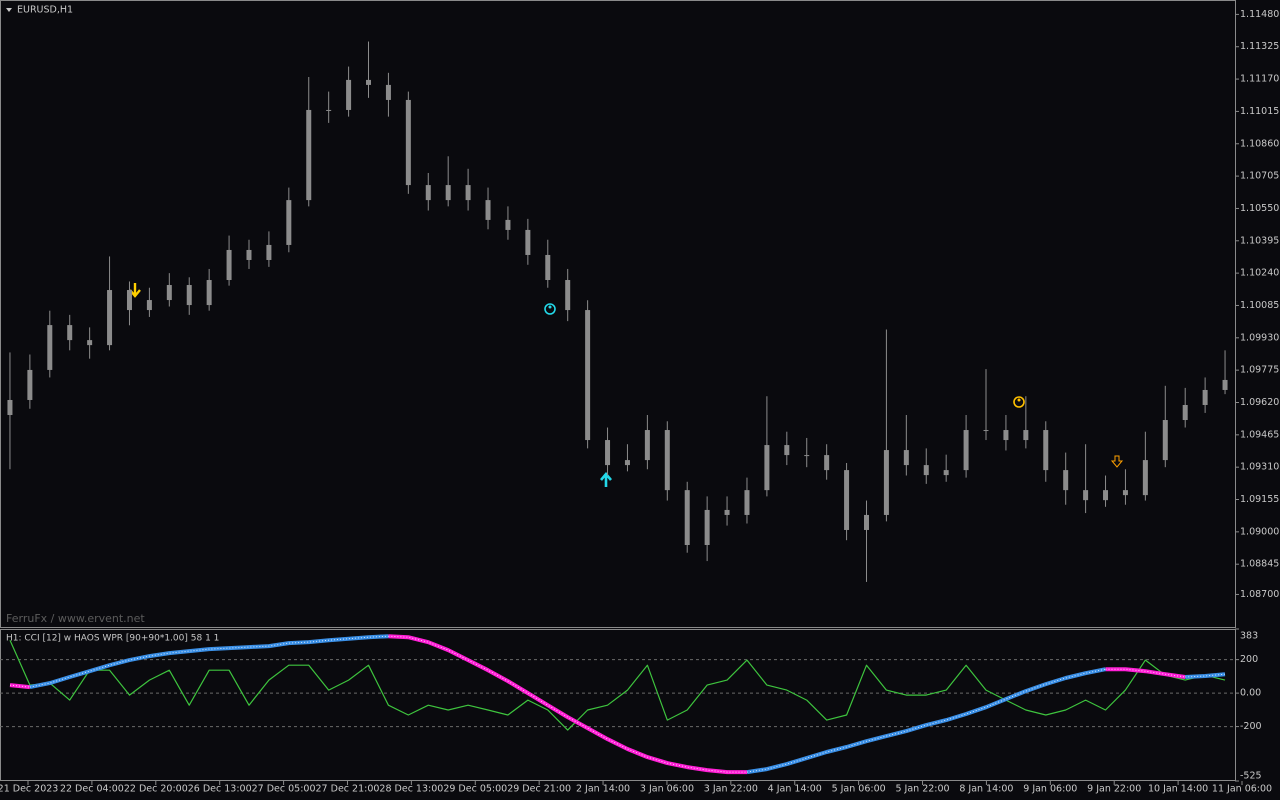 The height and width of the screenshot is (800, 1280). What do you see at coordinates (1242, 789) in the screenshot?
I see `x-tick-label: 11 Jan 06:00` at bounding box center [1242, 789].